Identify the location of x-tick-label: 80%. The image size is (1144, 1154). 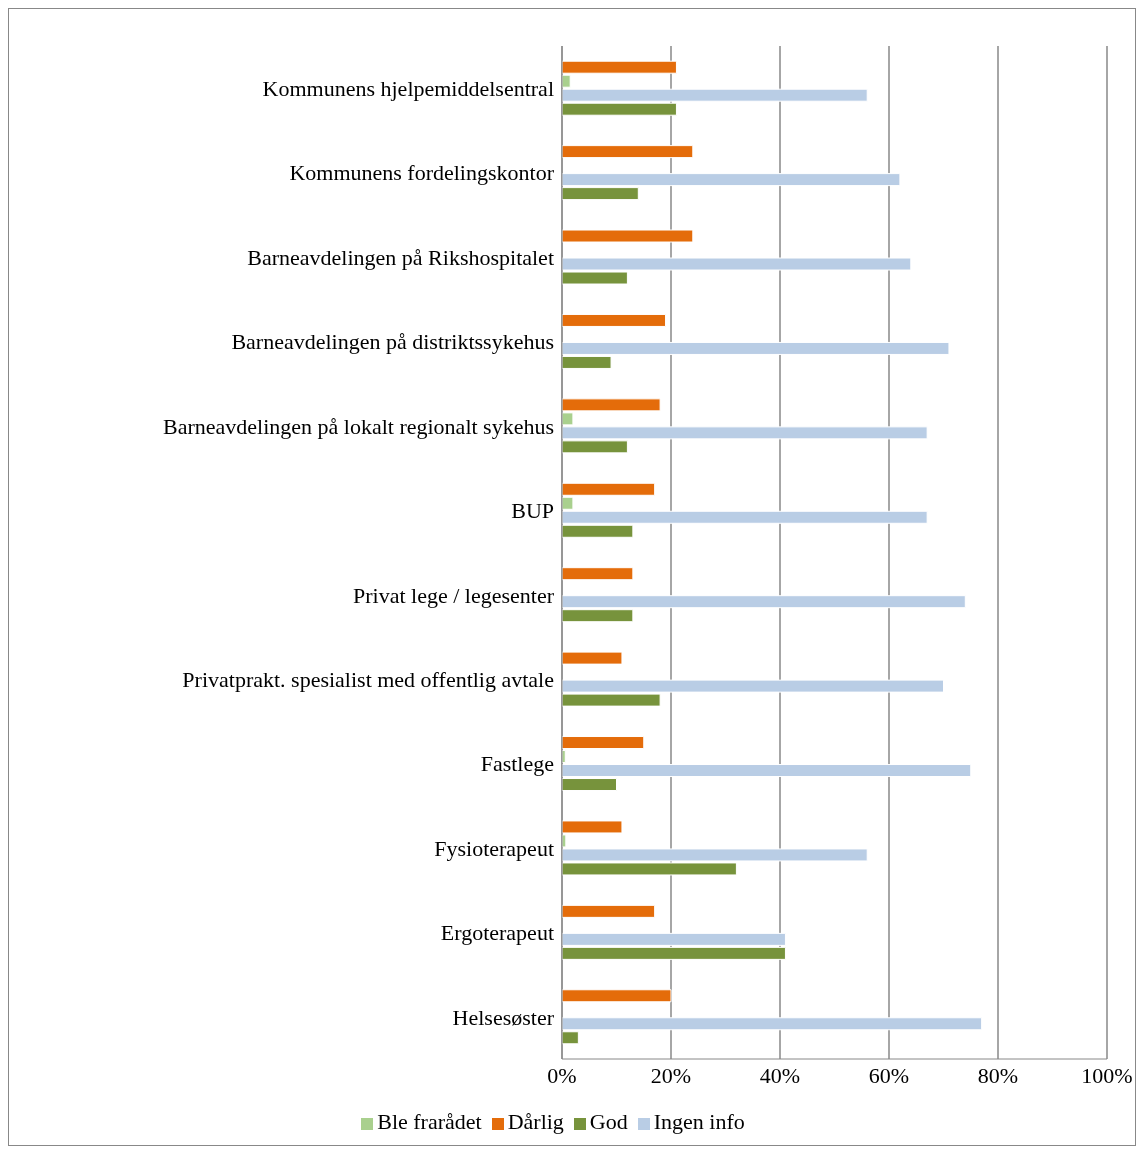
(998, 1075).